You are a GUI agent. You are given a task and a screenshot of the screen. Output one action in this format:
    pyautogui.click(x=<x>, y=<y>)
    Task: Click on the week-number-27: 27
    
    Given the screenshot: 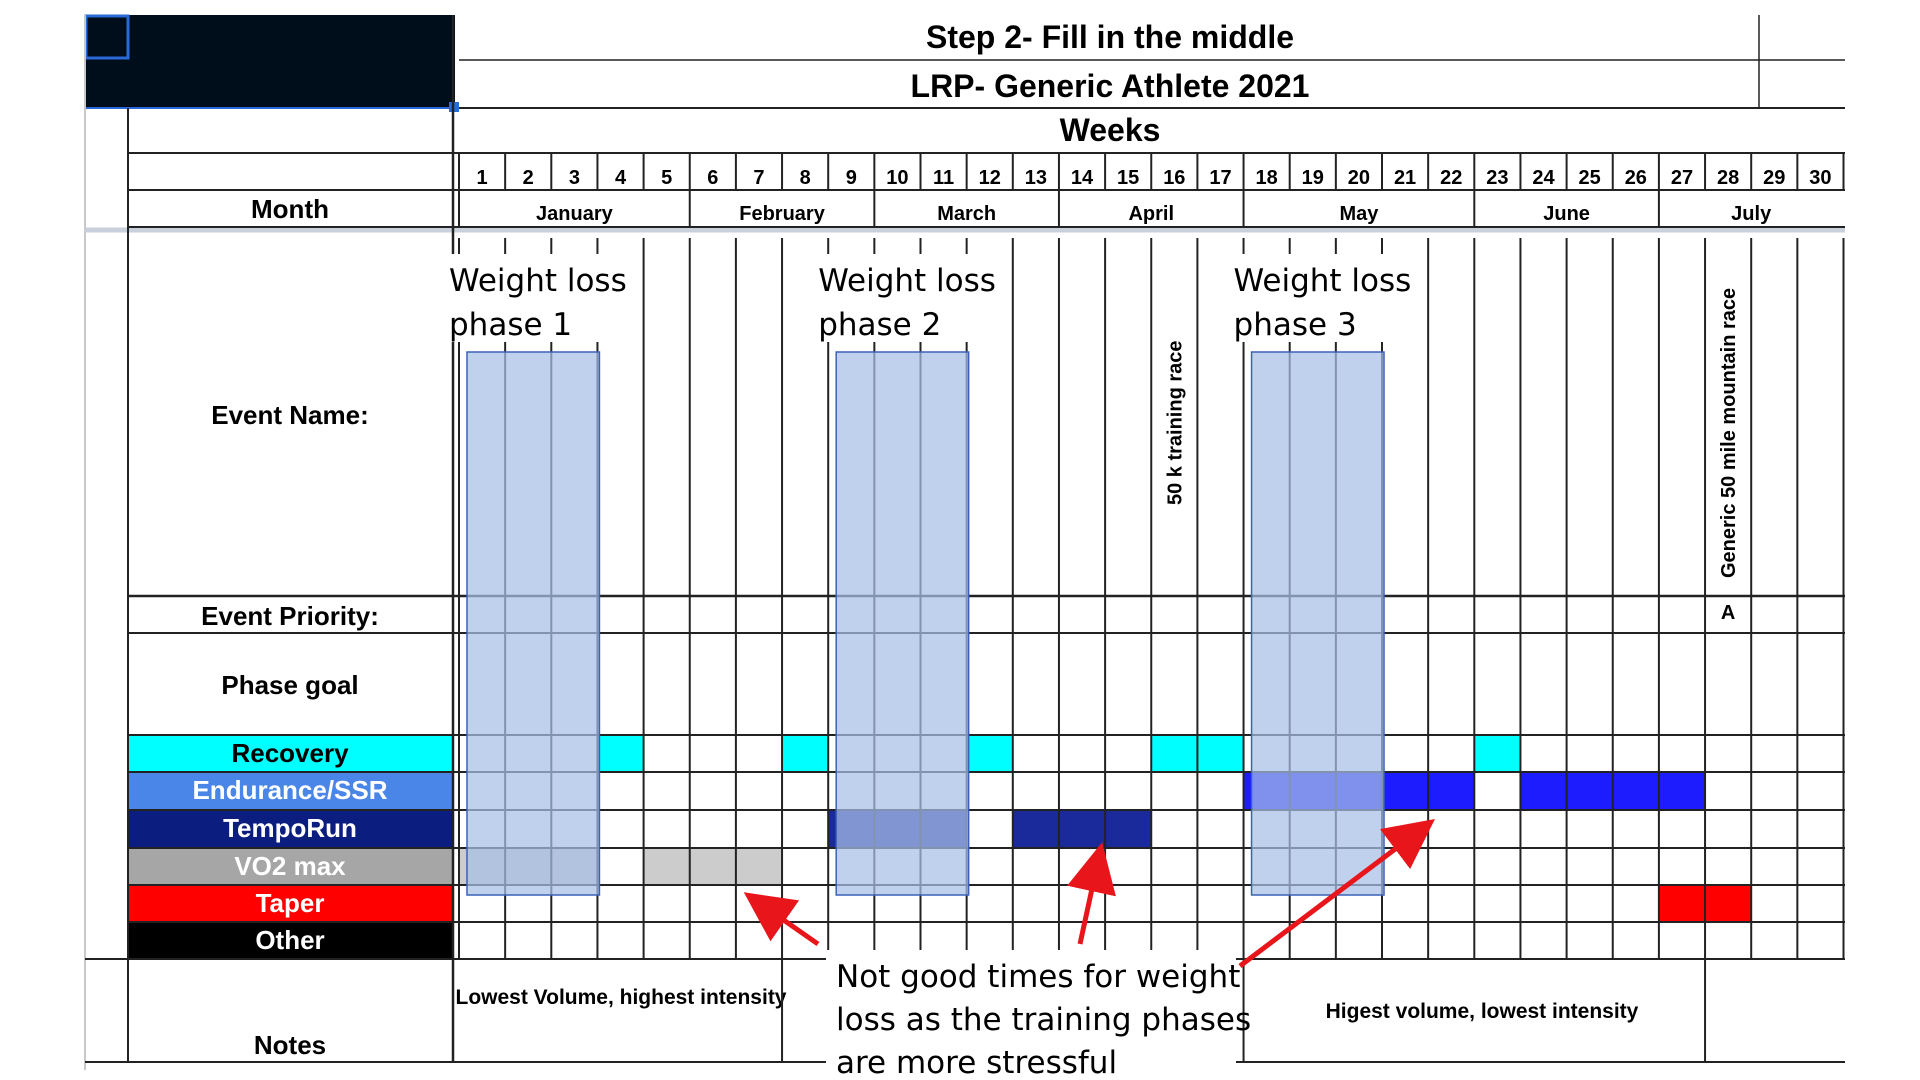 What is the action you would take?
    pyautogui.click(x=1682, y=178)
    